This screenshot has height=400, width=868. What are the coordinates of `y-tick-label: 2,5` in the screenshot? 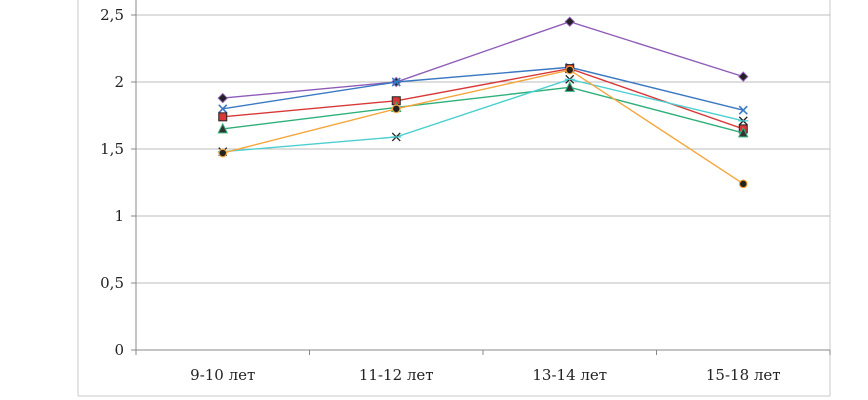 It's located at (112, 15).